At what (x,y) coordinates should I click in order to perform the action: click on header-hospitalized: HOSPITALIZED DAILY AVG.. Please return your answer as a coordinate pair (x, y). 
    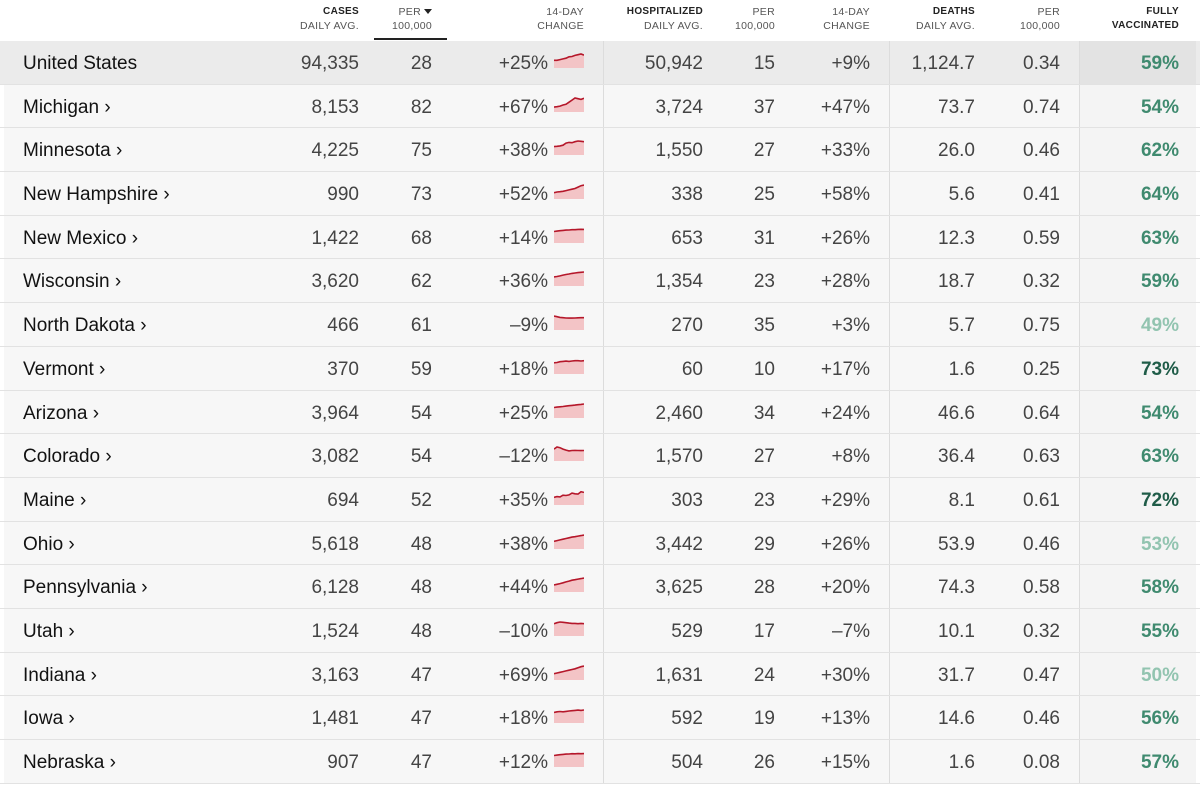
    Looking at the image, I should click on (665, 19).